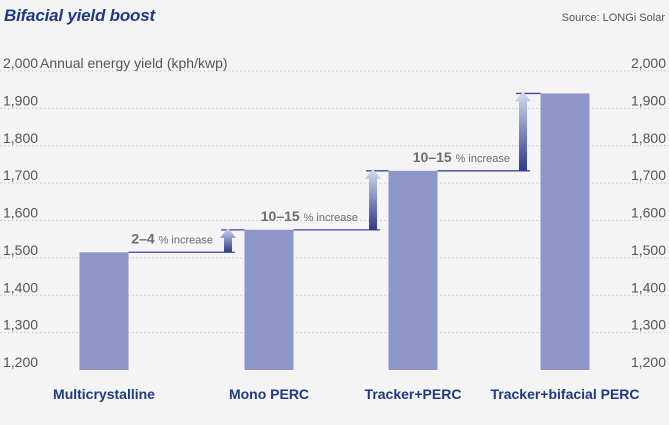 This screenshot has width=669, height=425. What do you see at coordinates (144, 238) in the screenshot?
I see `increase-range: 2–4` at bounding box center [144, 238].